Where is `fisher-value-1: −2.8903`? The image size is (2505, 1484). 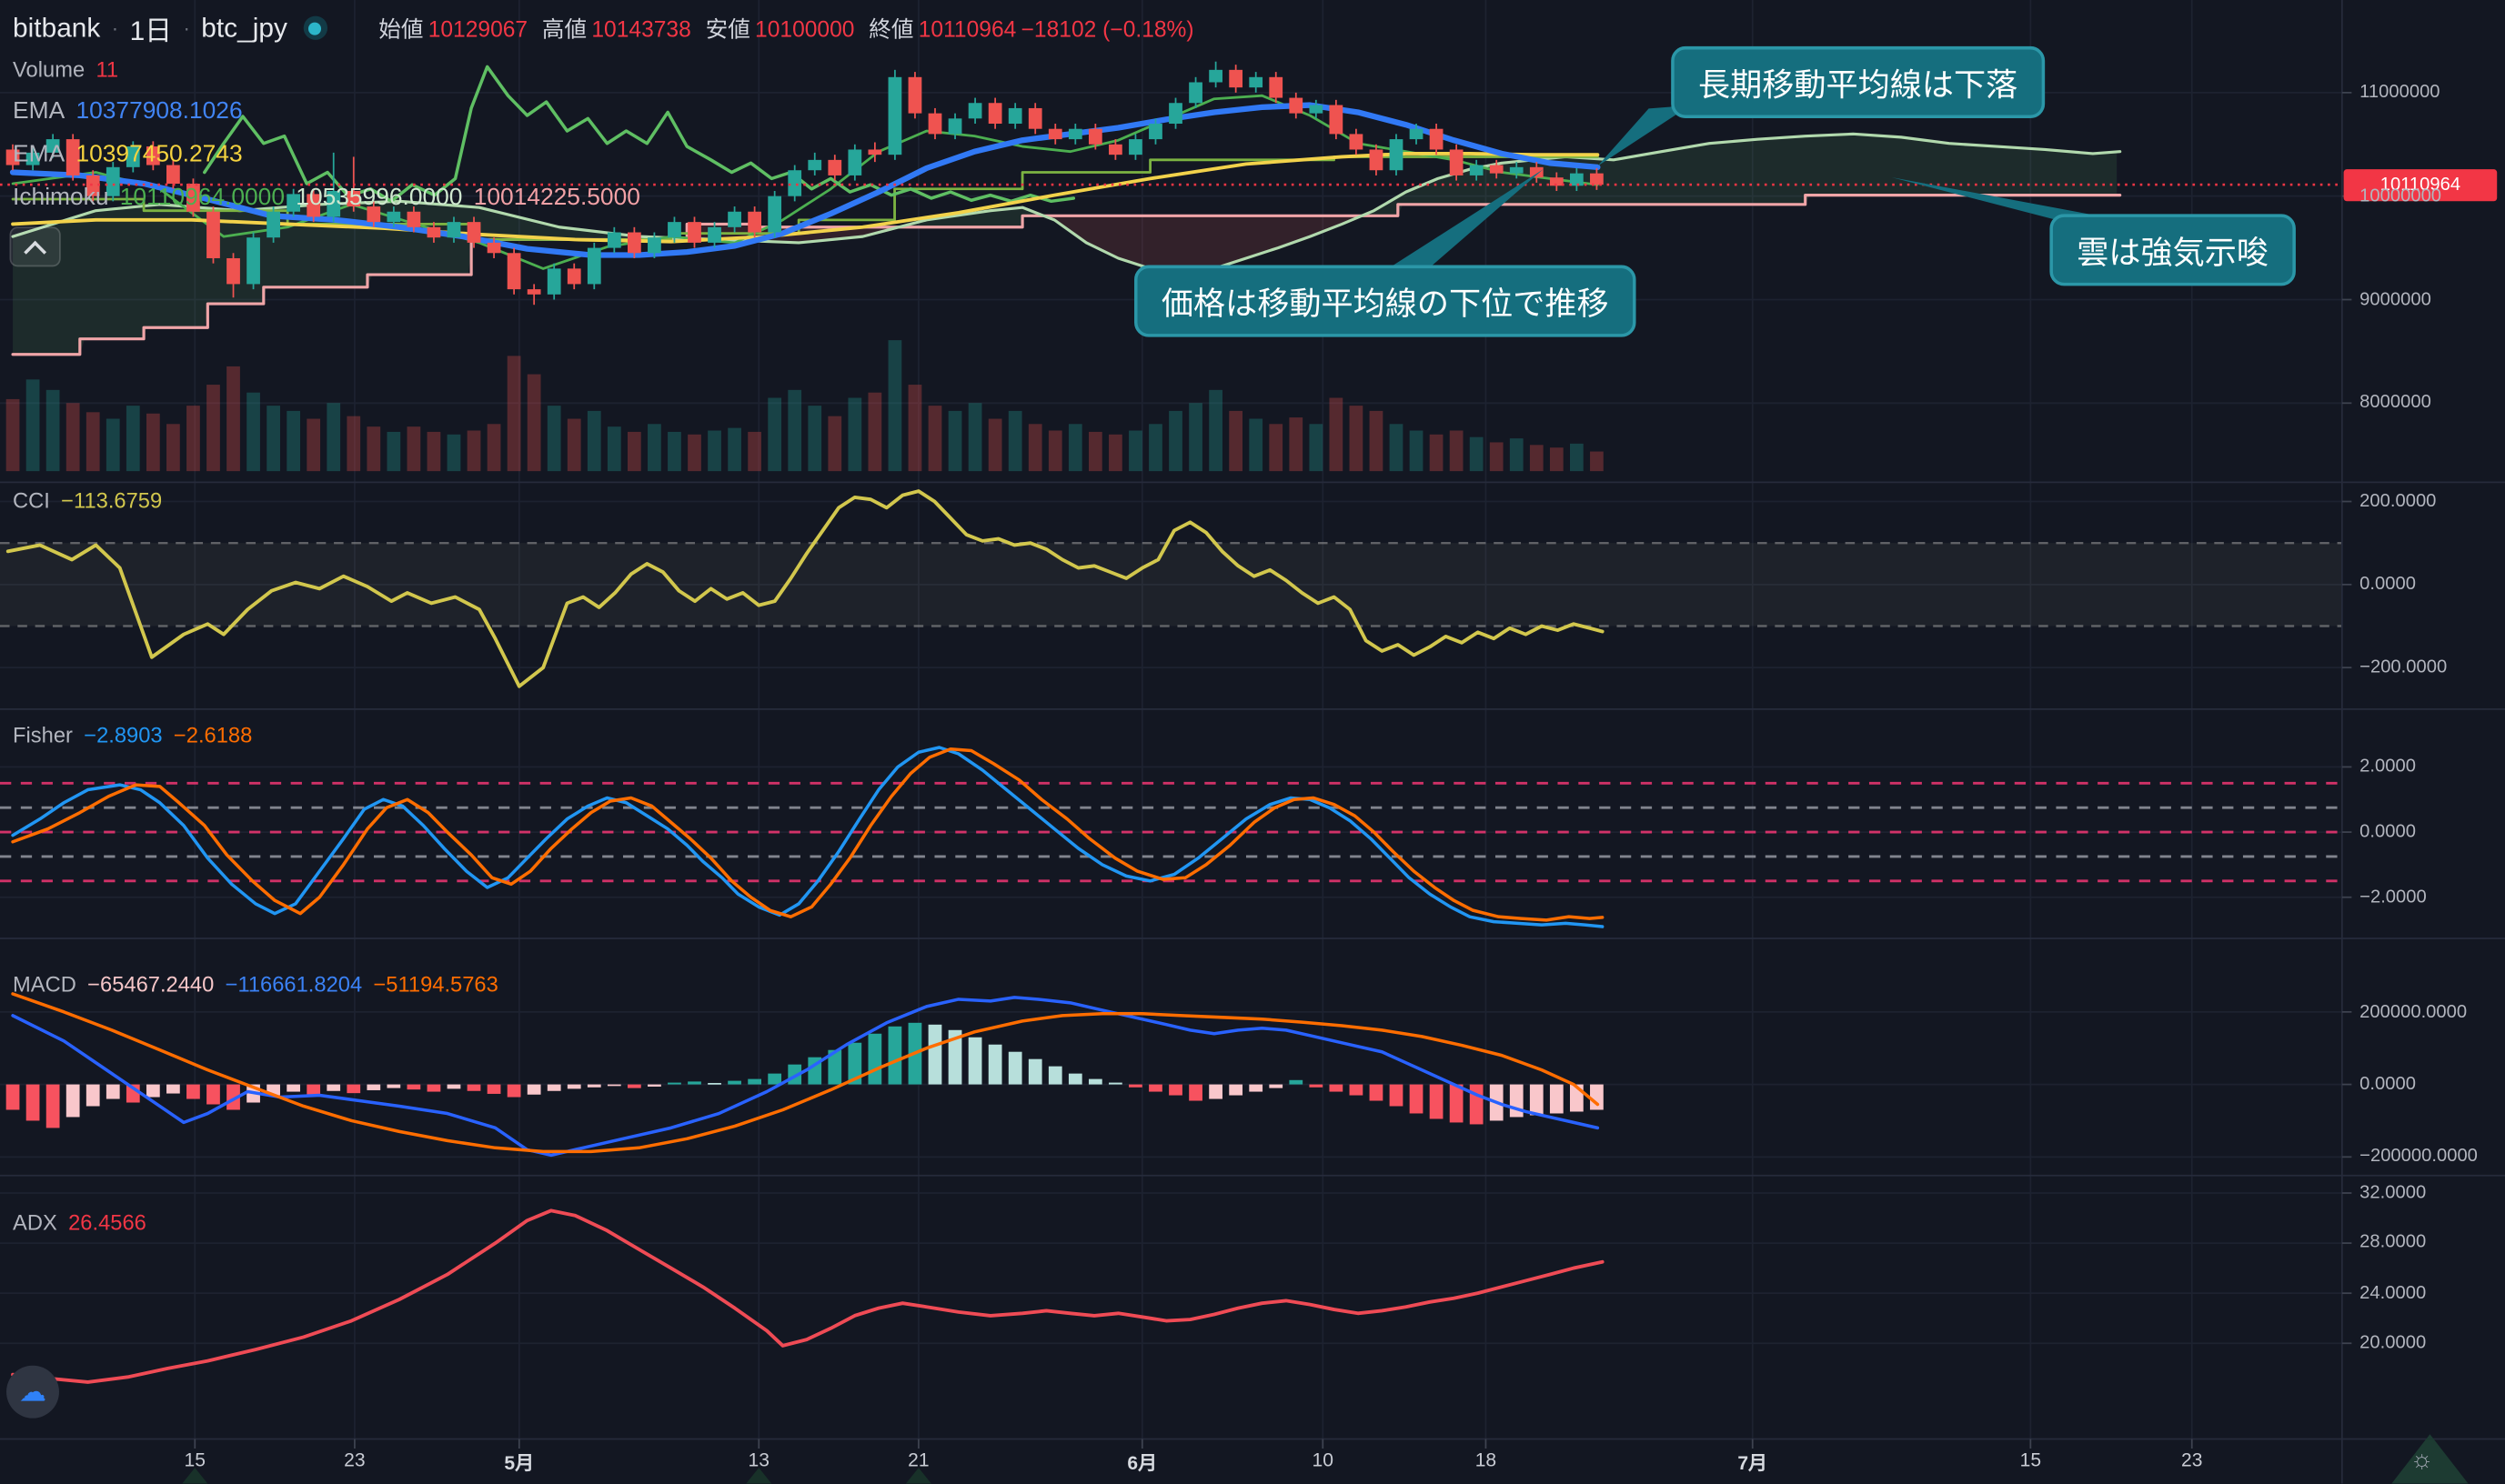 fisher-value-1: −2.8903 is located at coordinates (123, 735).